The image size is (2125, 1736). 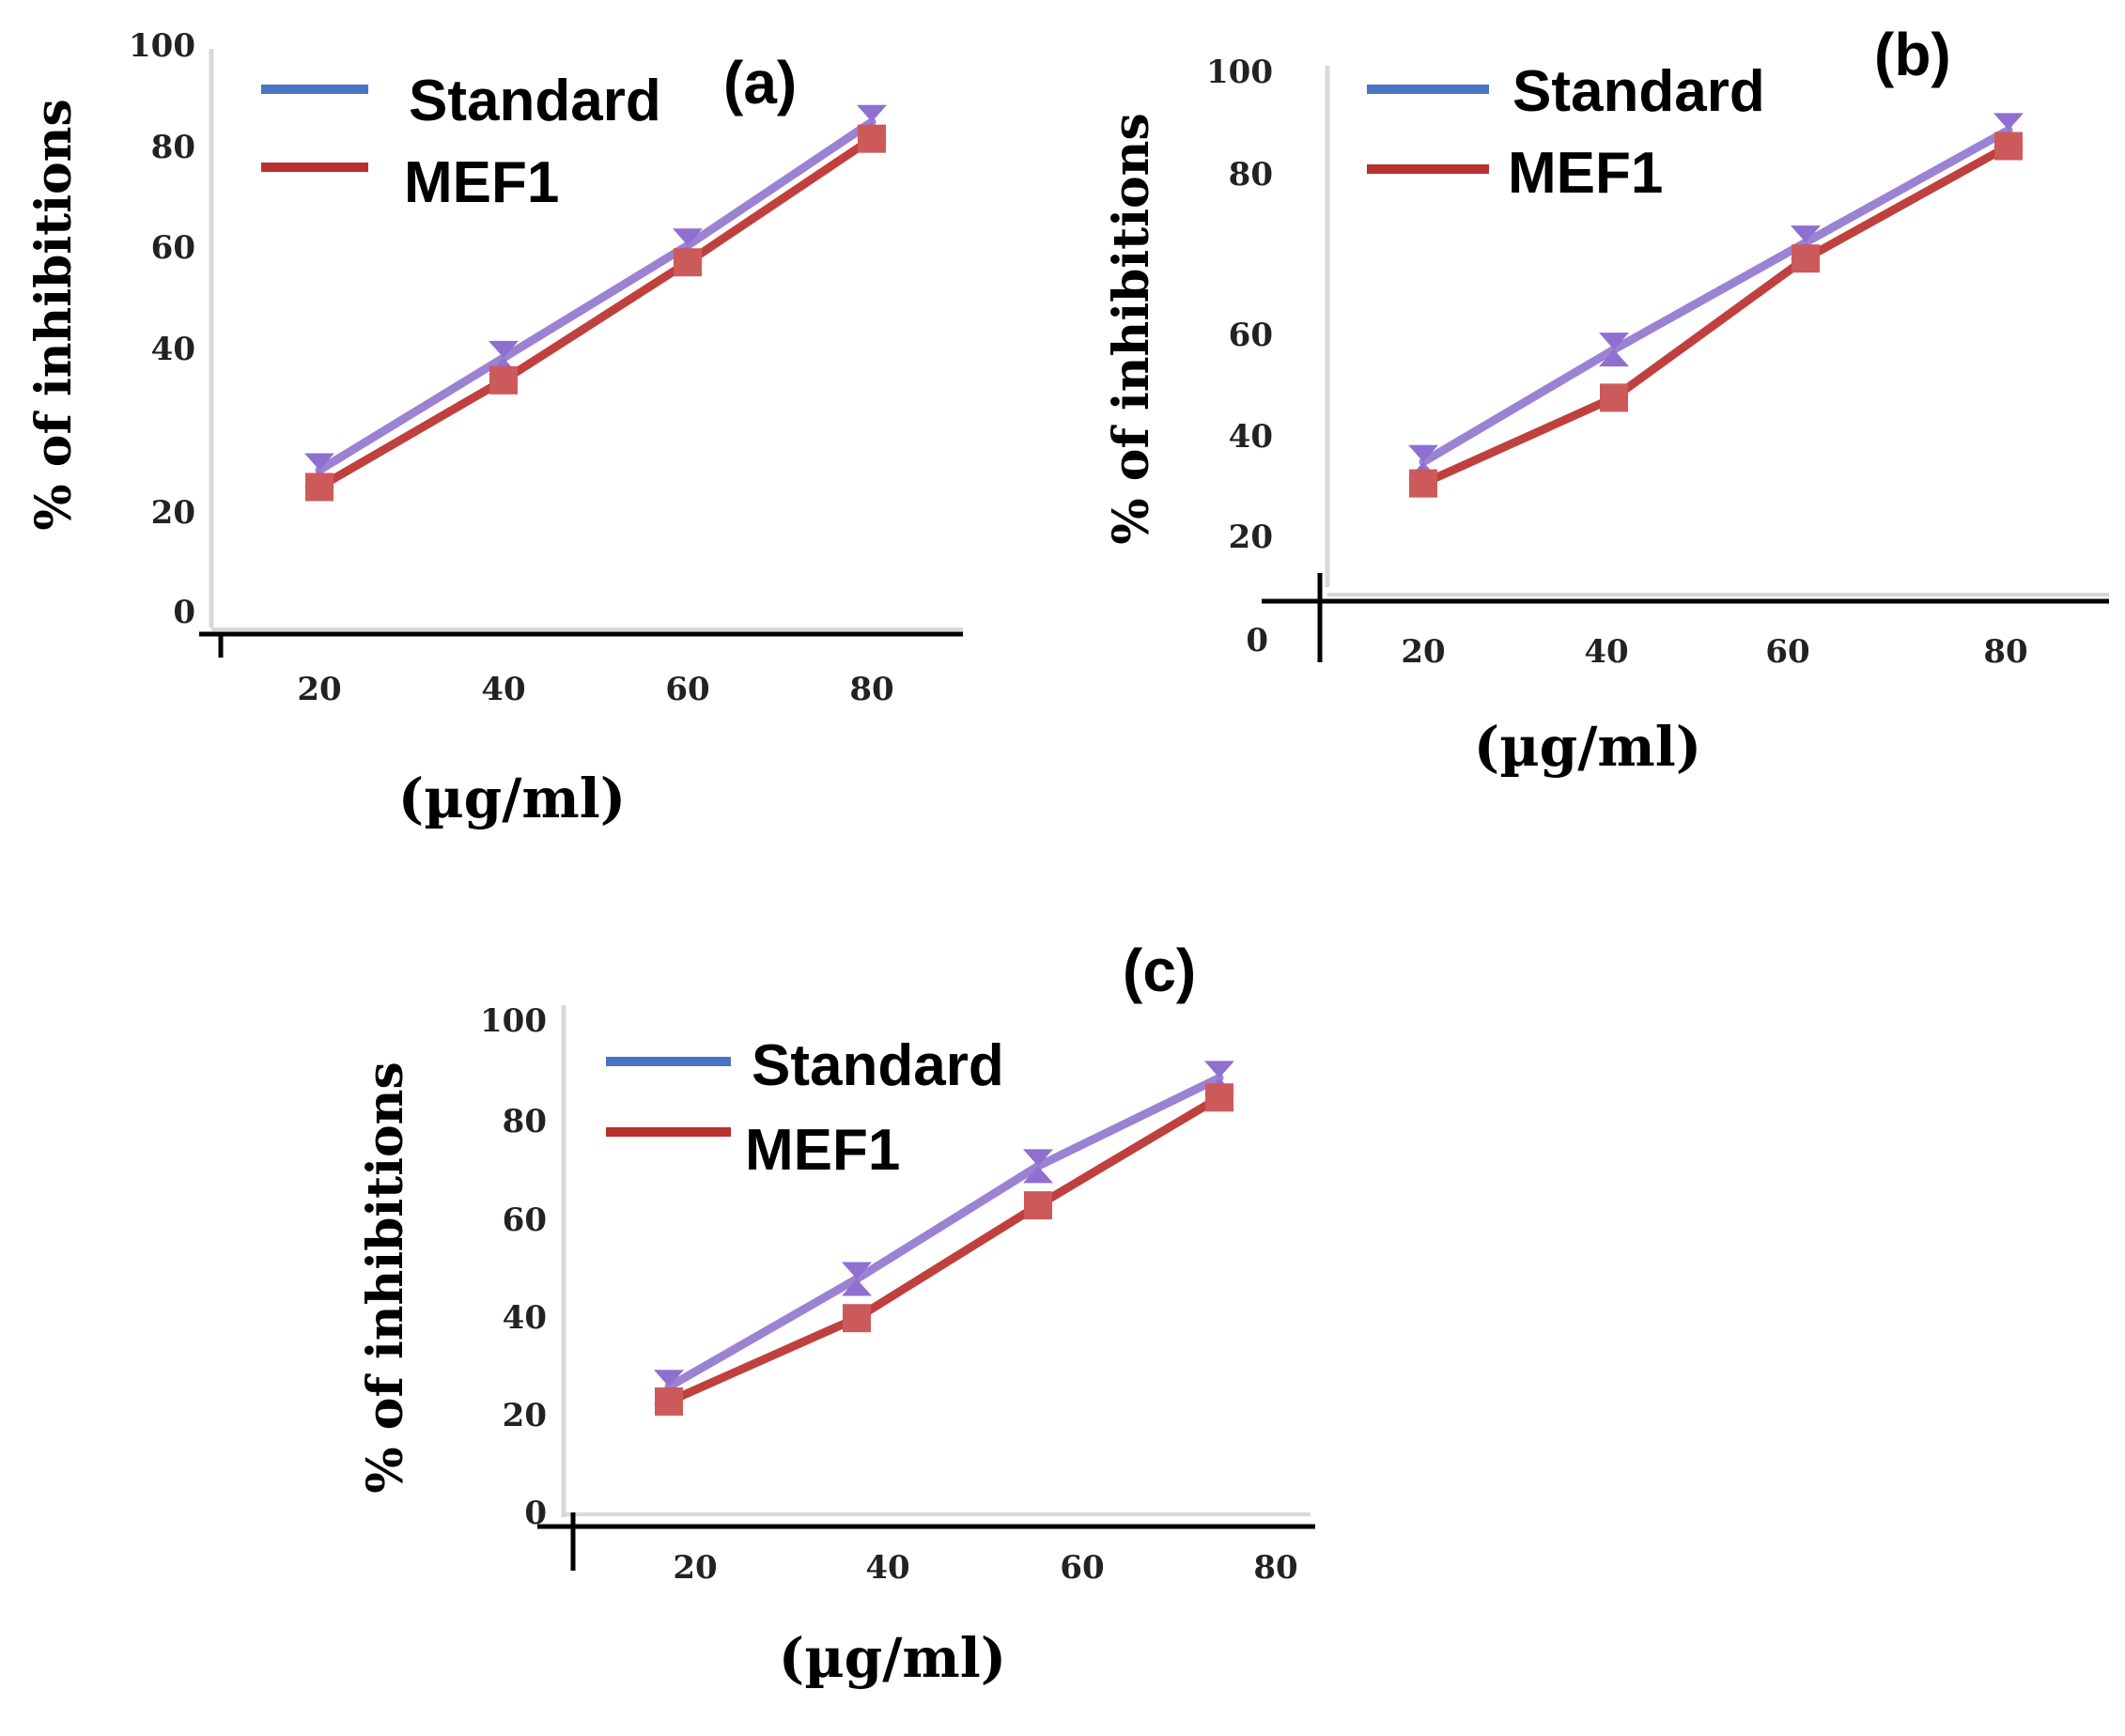 I want to click on panel-b-y-tick-40: 40, so click(x=1251, y=437).